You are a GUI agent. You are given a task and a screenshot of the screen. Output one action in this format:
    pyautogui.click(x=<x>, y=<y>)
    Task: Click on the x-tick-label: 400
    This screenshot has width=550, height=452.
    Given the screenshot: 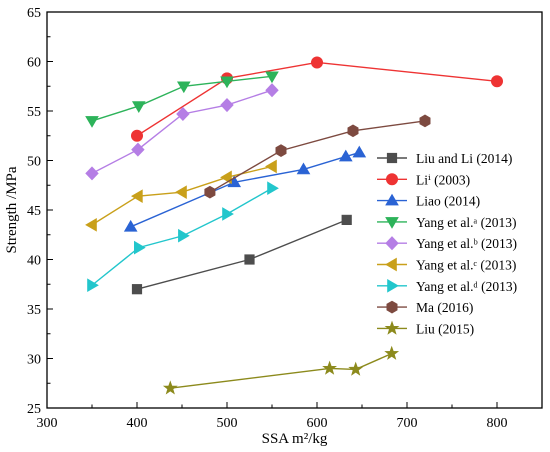 What is the action you would take?
    pyautogui.click(x=137, y=423)
    